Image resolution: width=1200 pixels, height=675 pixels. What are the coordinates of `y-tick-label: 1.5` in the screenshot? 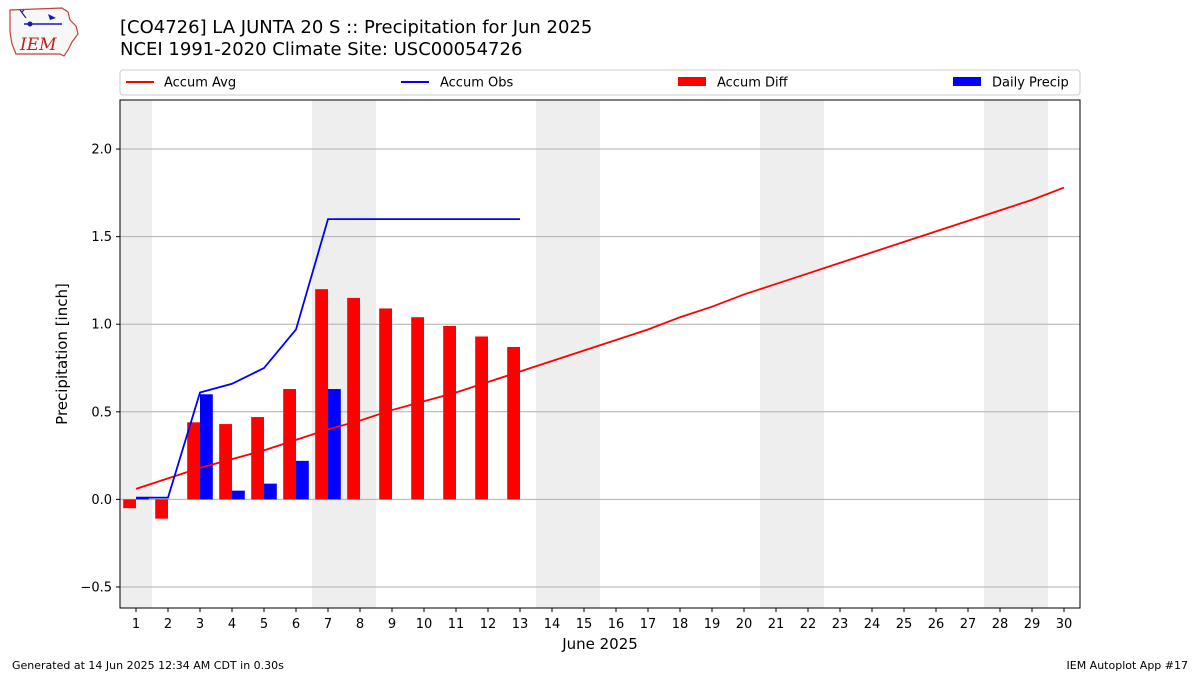 It's located at (101, 237).